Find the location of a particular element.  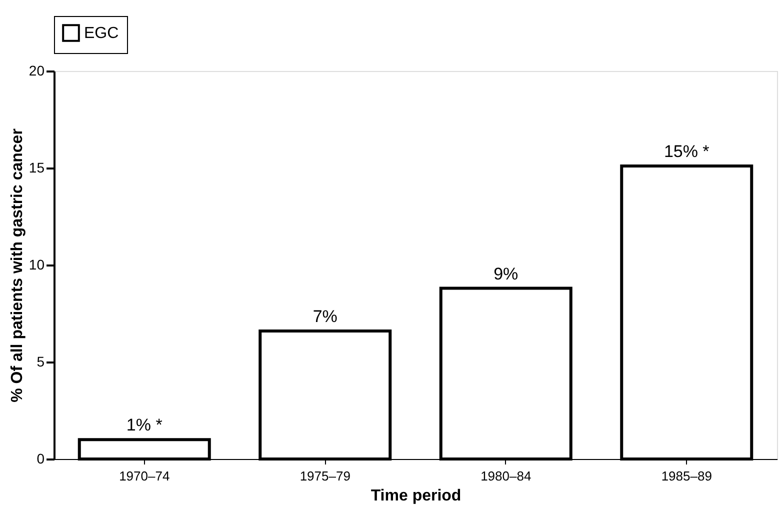

x-tick-label: 1980–84 is located at coordinates (506, 476).